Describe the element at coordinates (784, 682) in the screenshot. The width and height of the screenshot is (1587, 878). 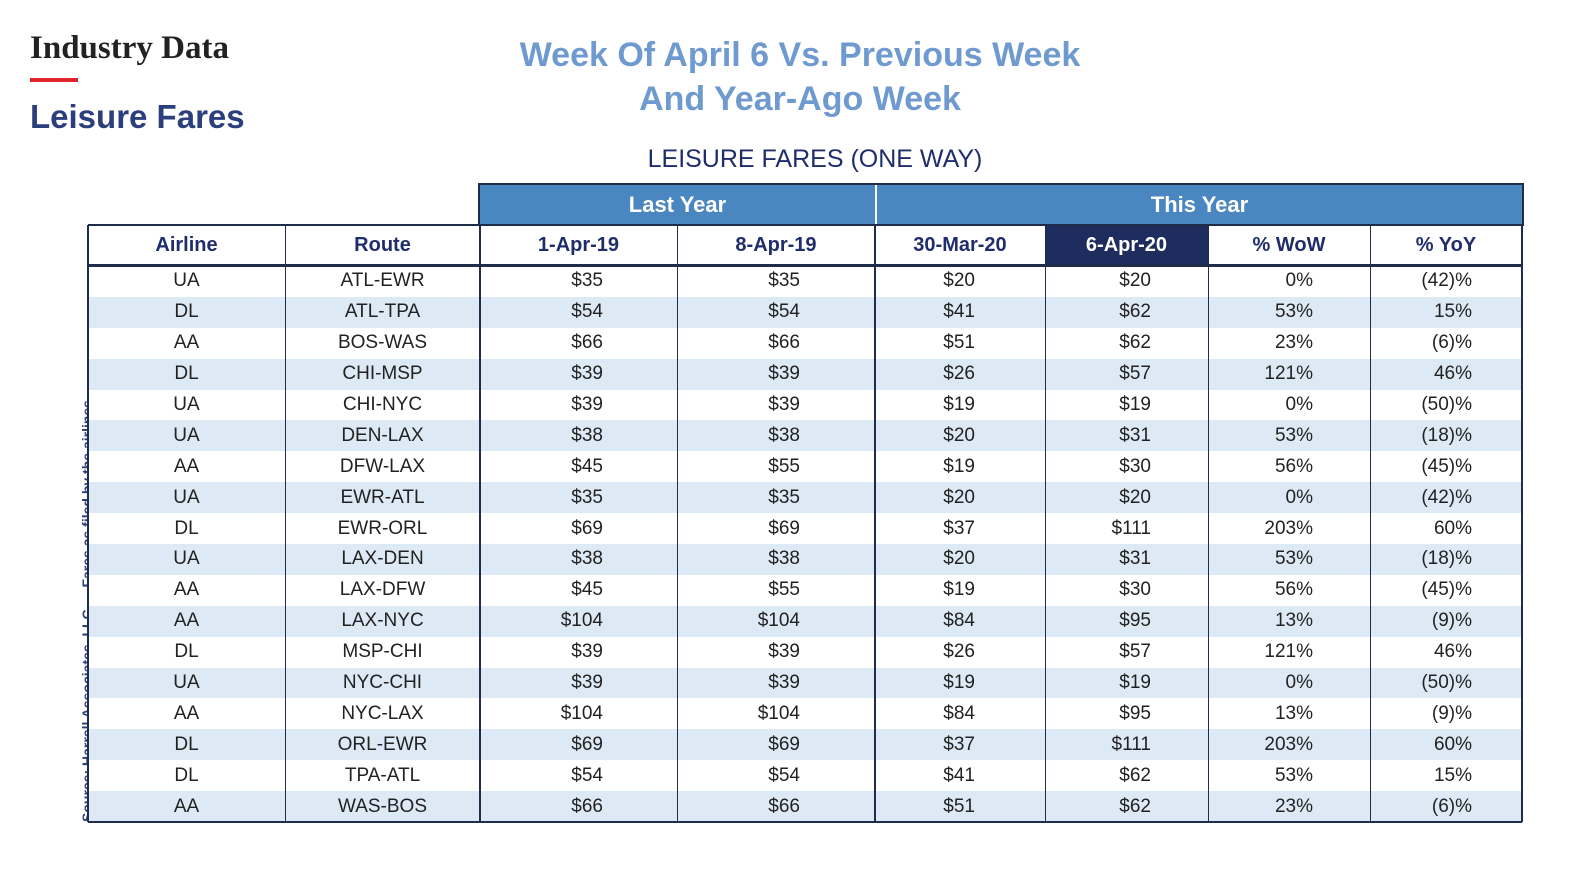
I see `table-cell: $39` at that location.